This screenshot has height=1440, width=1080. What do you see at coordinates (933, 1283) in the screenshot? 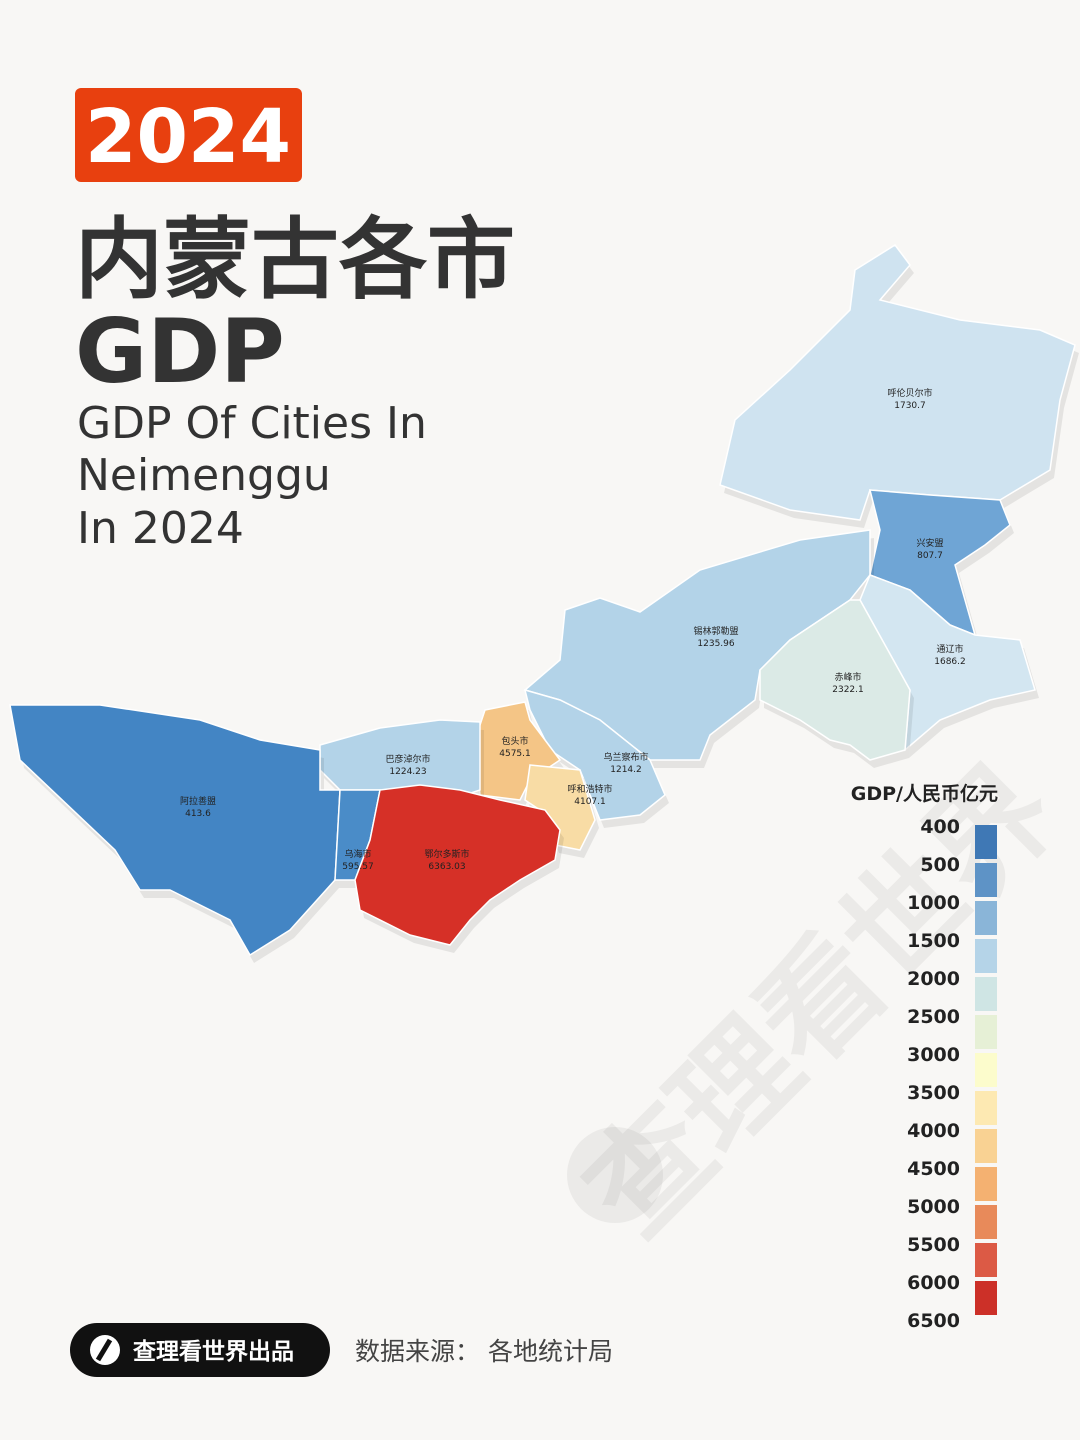
I see `legend-tick-label: 6000` at bounding box center [933, 1283].